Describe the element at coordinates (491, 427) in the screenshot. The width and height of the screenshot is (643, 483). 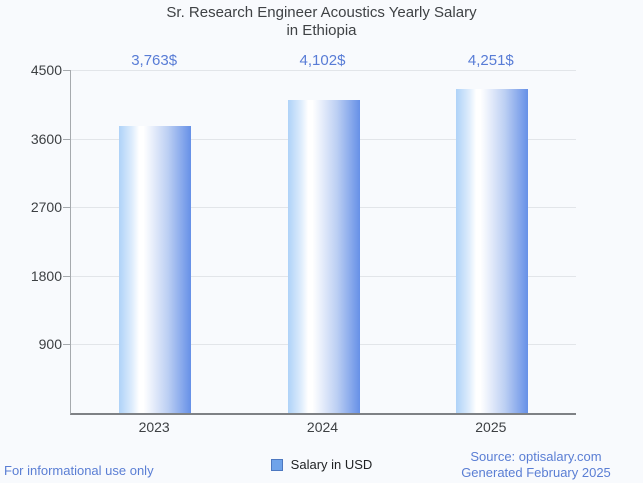
I see `x-axis-label: 2025` at that location.